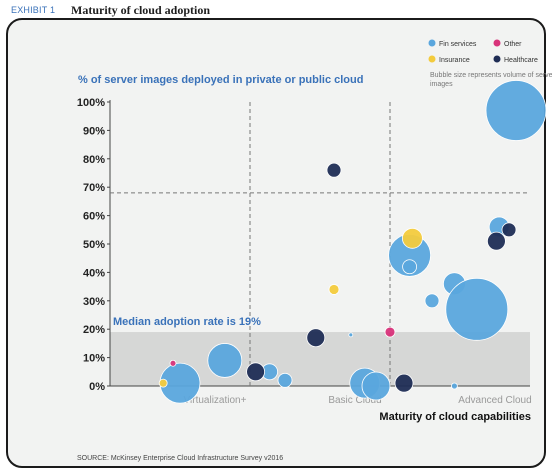 The width and height of the screenshot is (552, 472). What do you see at coordinates (432, 59) in the screenshot?
I see `legend-swatch-insurance` at bounding box center [432, 59].